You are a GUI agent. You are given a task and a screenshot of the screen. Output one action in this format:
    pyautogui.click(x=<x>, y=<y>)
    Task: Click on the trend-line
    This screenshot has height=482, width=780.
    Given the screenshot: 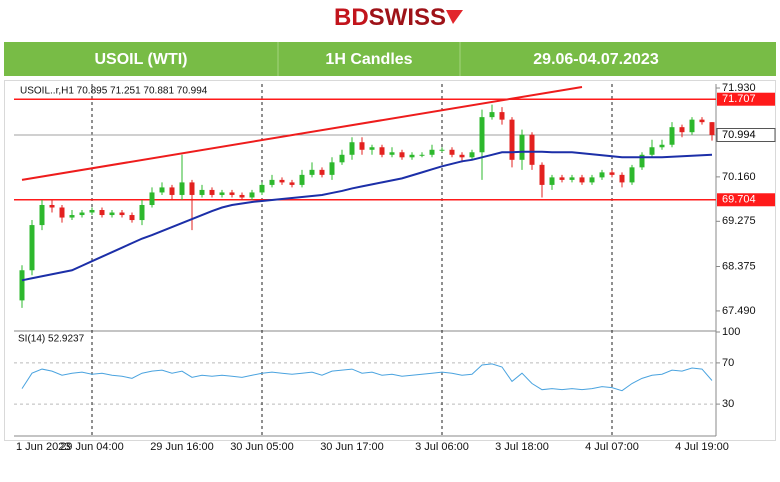 What is the action you would take?
    pyautogui.click(x=302, y=133)
    